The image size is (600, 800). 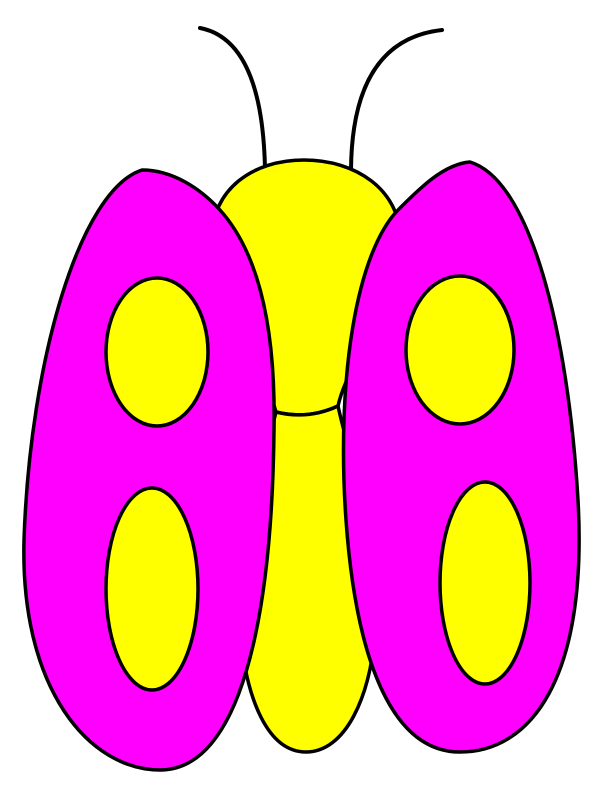 What do you see at coordinates (232, 98) in the screenshot?
I see `left-antenna` at bounding box center [232, 98].